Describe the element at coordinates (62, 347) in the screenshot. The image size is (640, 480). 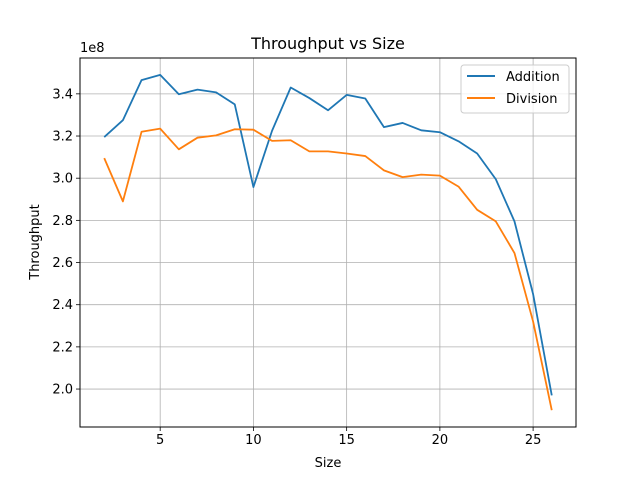
I see `y-tick-label: 2.2` at that location.